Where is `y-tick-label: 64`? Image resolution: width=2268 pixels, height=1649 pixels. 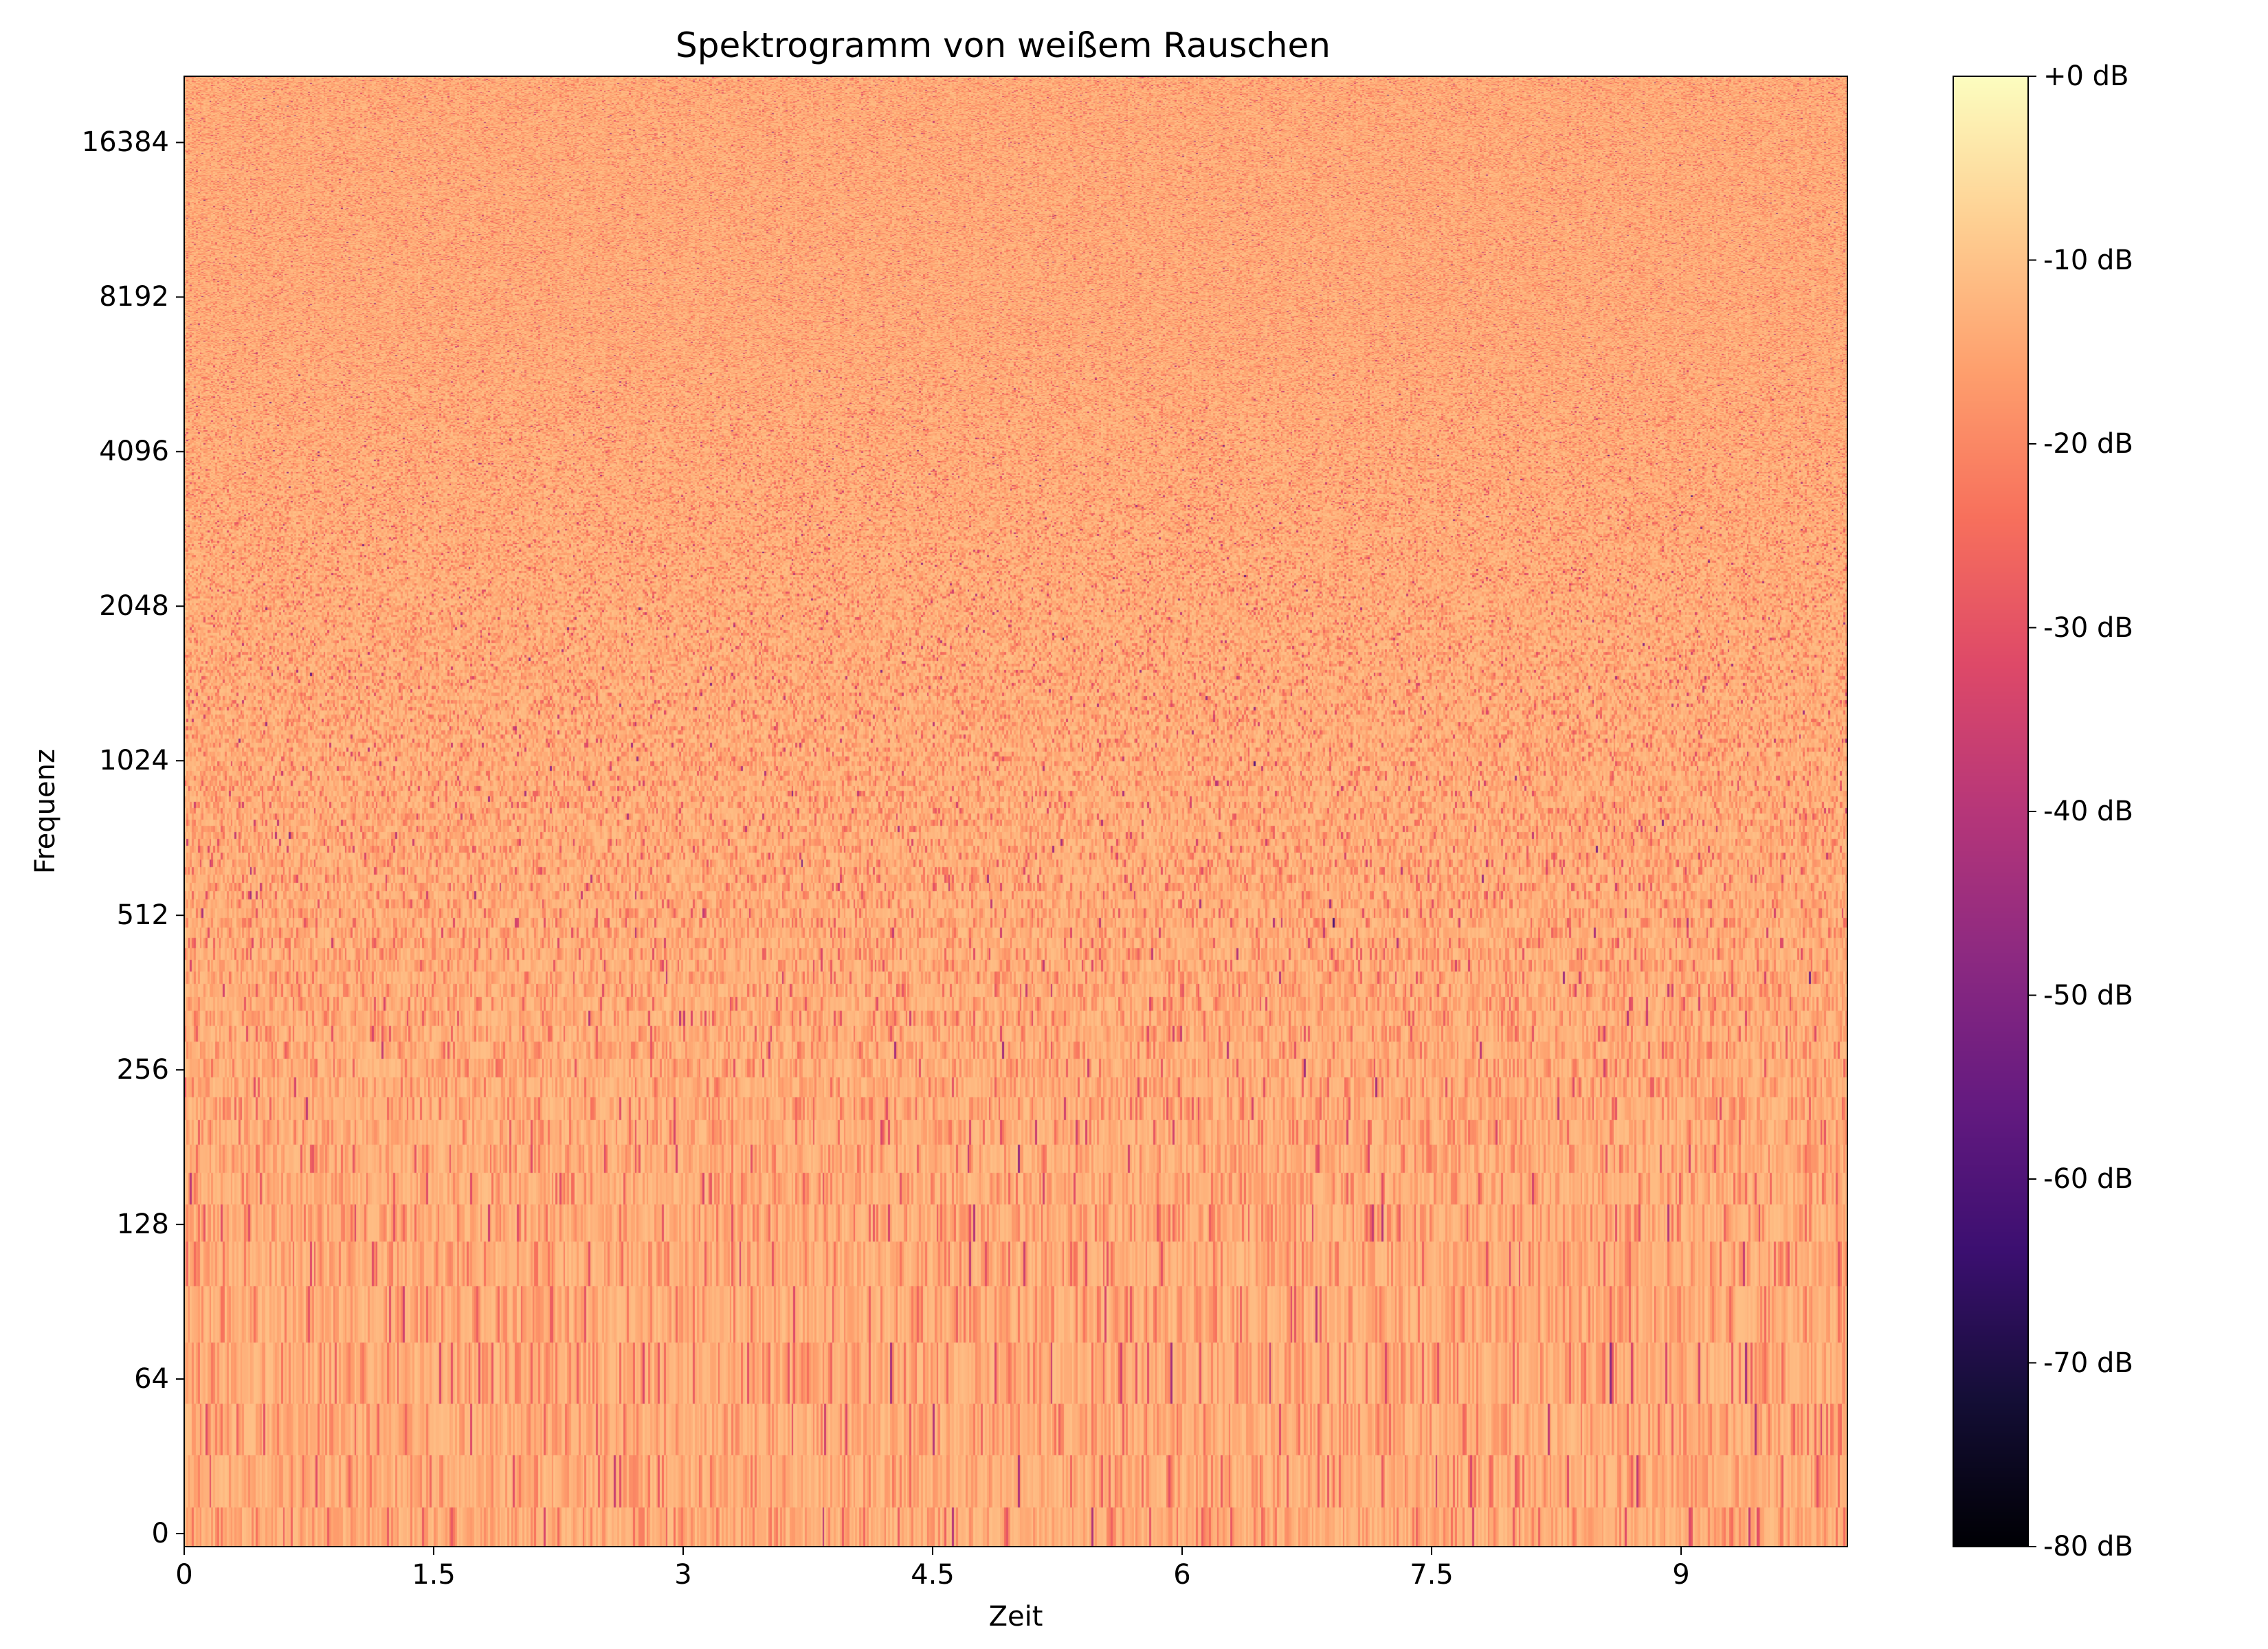
y-tick-label: 64 is located at coordinates (151, 1379).